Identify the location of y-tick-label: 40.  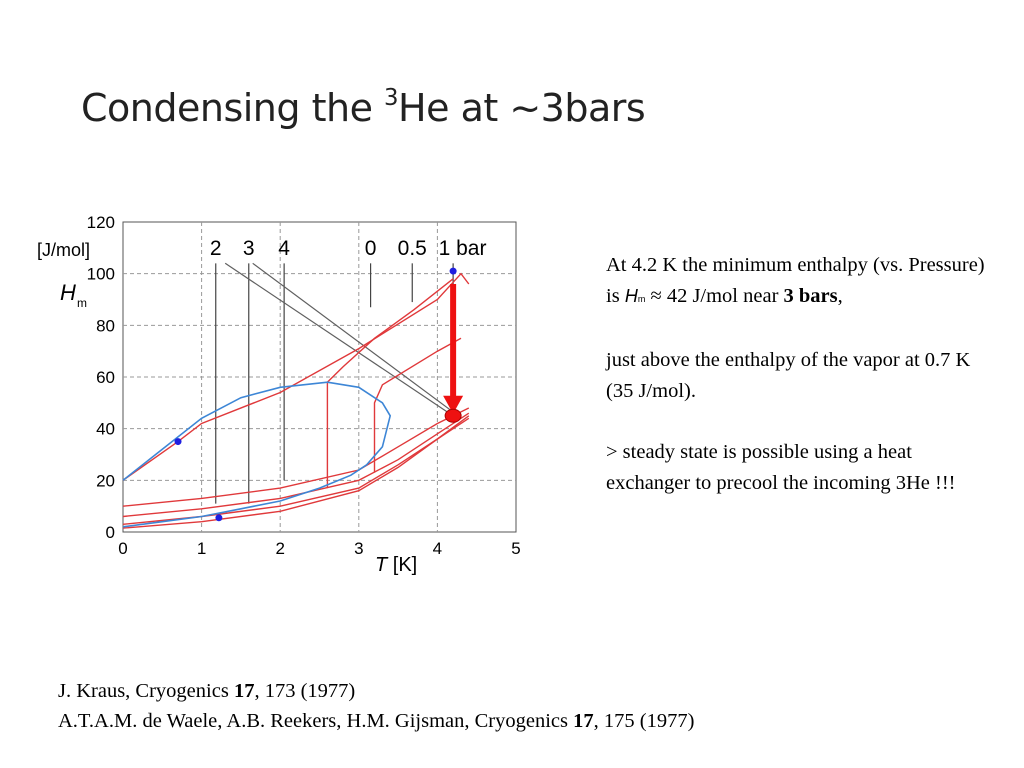
(105, 429).